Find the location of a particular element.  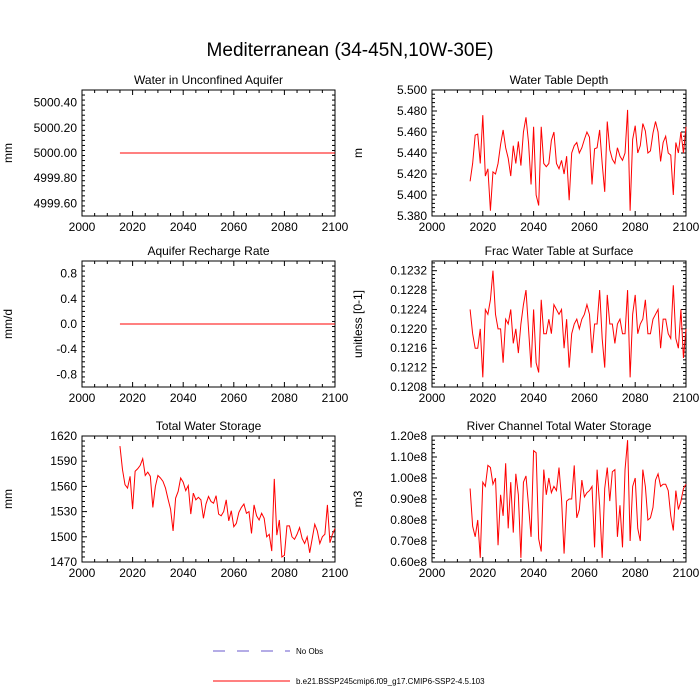

y-tick-label: 1500 is located at coordinates (63, 537).